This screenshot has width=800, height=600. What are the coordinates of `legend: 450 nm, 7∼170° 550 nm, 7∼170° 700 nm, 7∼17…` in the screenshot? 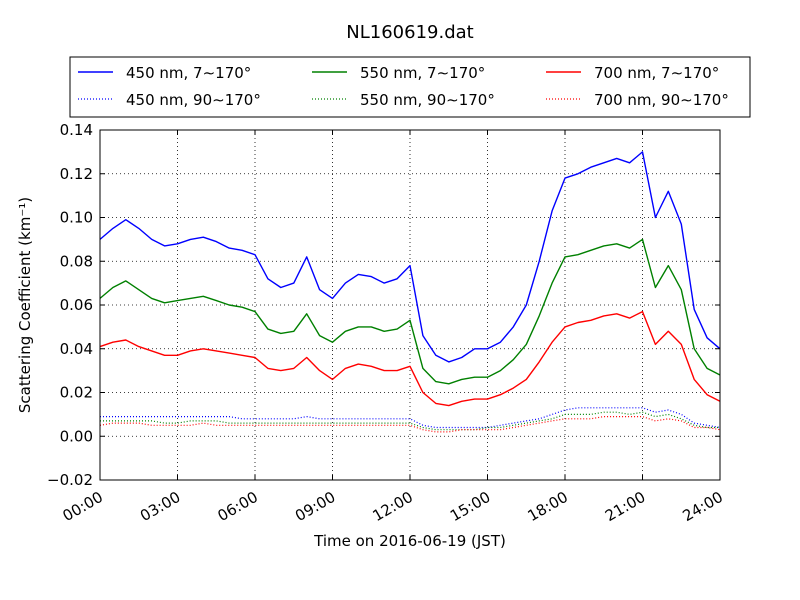 It's located at (410, 87).